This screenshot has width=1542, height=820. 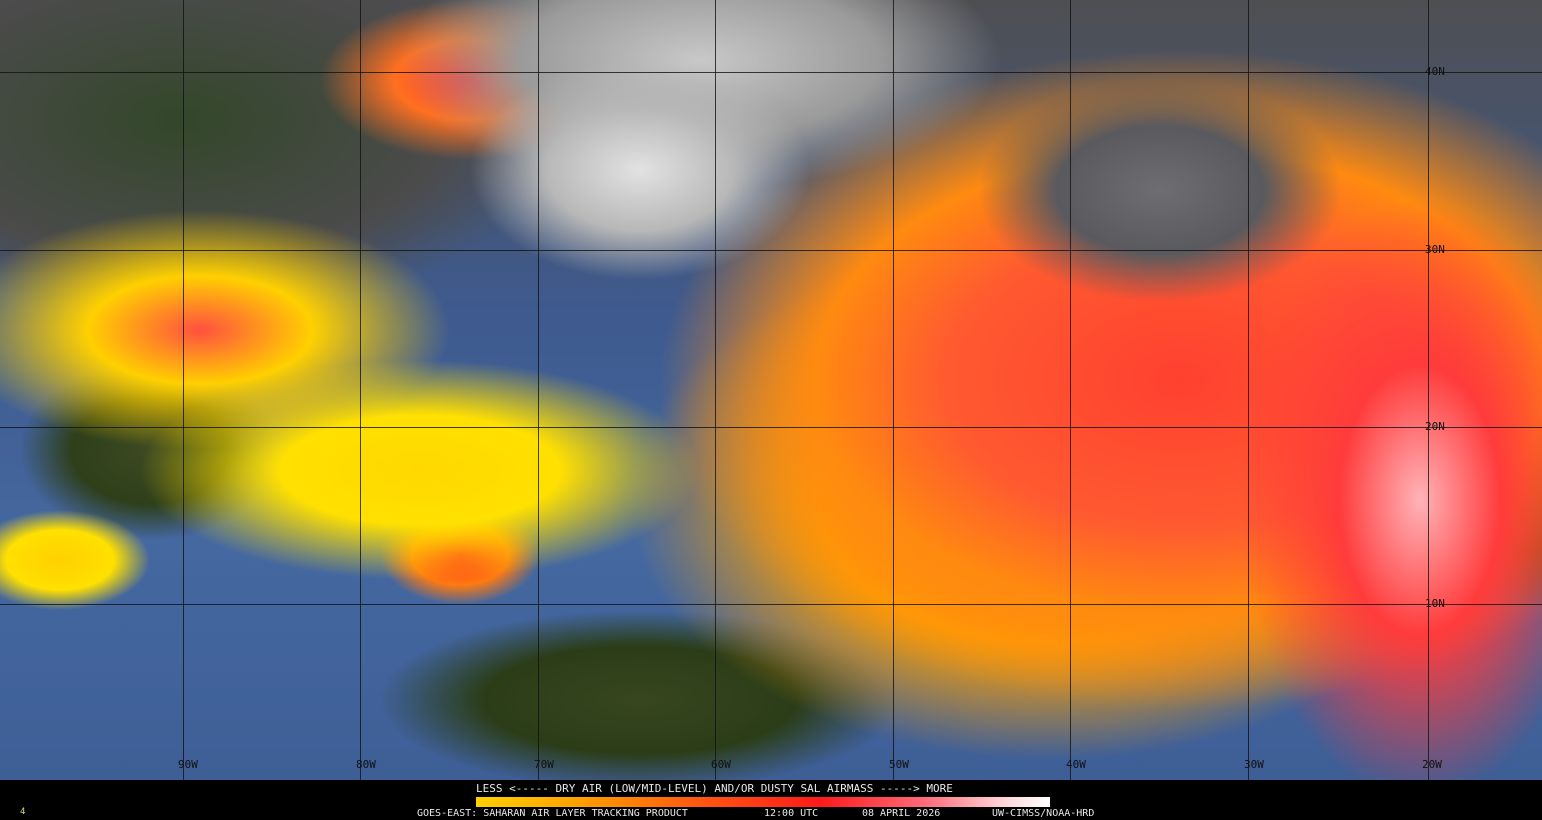 I want to click on lat-label: 40N, so click(x=1435, y=71).